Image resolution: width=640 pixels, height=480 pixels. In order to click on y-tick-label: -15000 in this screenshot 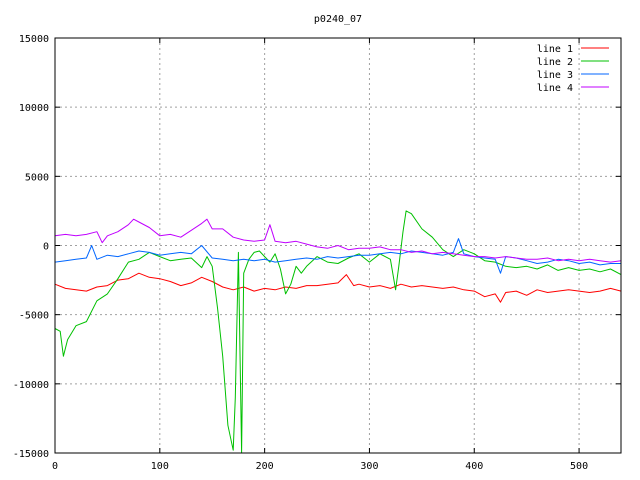, I will do `click(31, 454)`.